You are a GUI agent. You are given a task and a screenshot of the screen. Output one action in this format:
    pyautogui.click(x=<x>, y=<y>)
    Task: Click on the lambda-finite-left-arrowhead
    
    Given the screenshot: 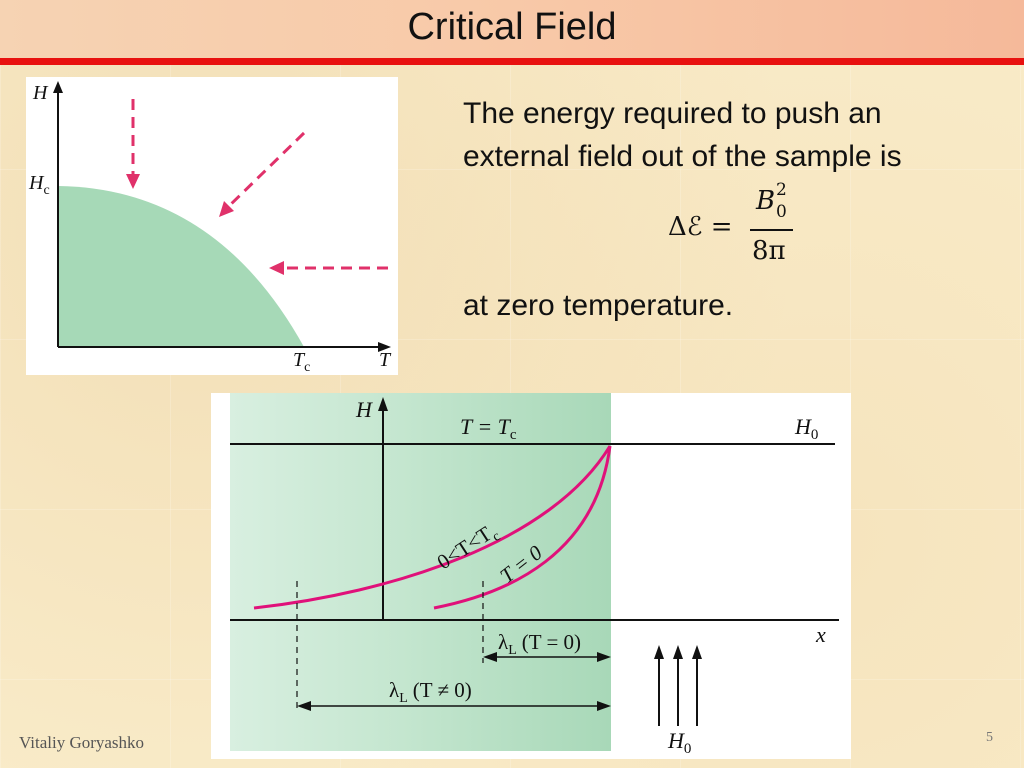 What is the action you would take?
    pyautogui.click(x=304, y=706)
    